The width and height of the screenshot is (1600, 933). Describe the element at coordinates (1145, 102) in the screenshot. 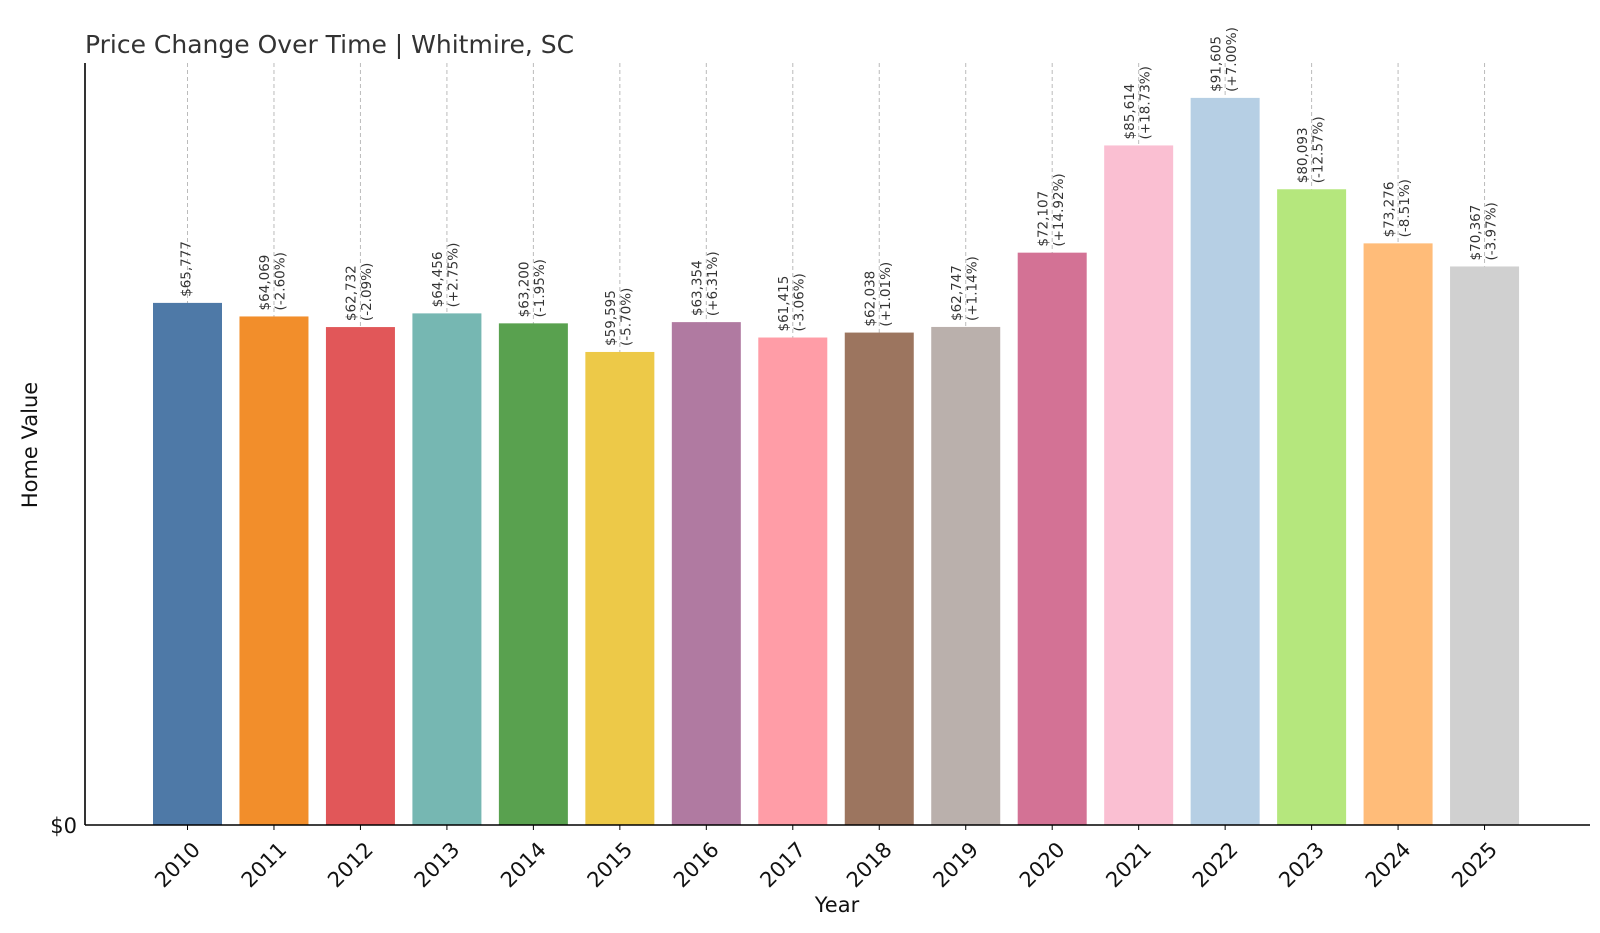

I see `change-label-2021: (+18.73%)` at that location.